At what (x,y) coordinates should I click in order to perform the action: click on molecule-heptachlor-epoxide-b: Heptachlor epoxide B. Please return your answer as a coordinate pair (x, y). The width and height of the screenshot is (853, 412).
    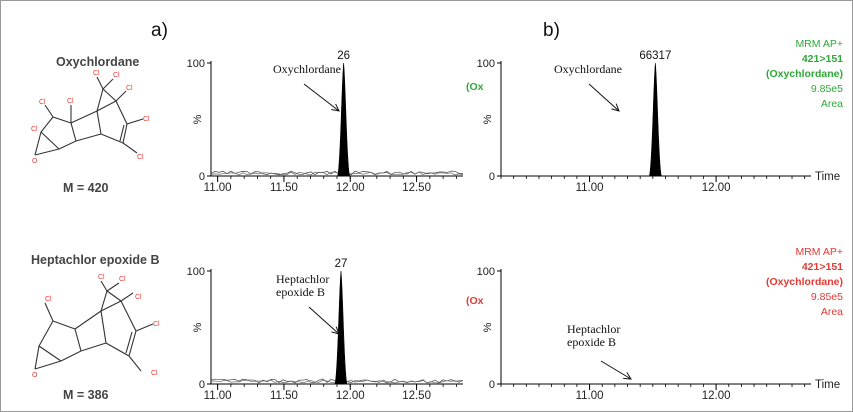
    Looking at the image, I should click on (95, 327).